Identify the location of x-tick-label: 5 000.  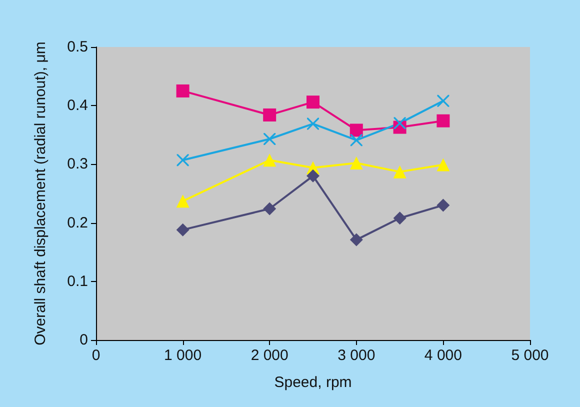
(530, 355).